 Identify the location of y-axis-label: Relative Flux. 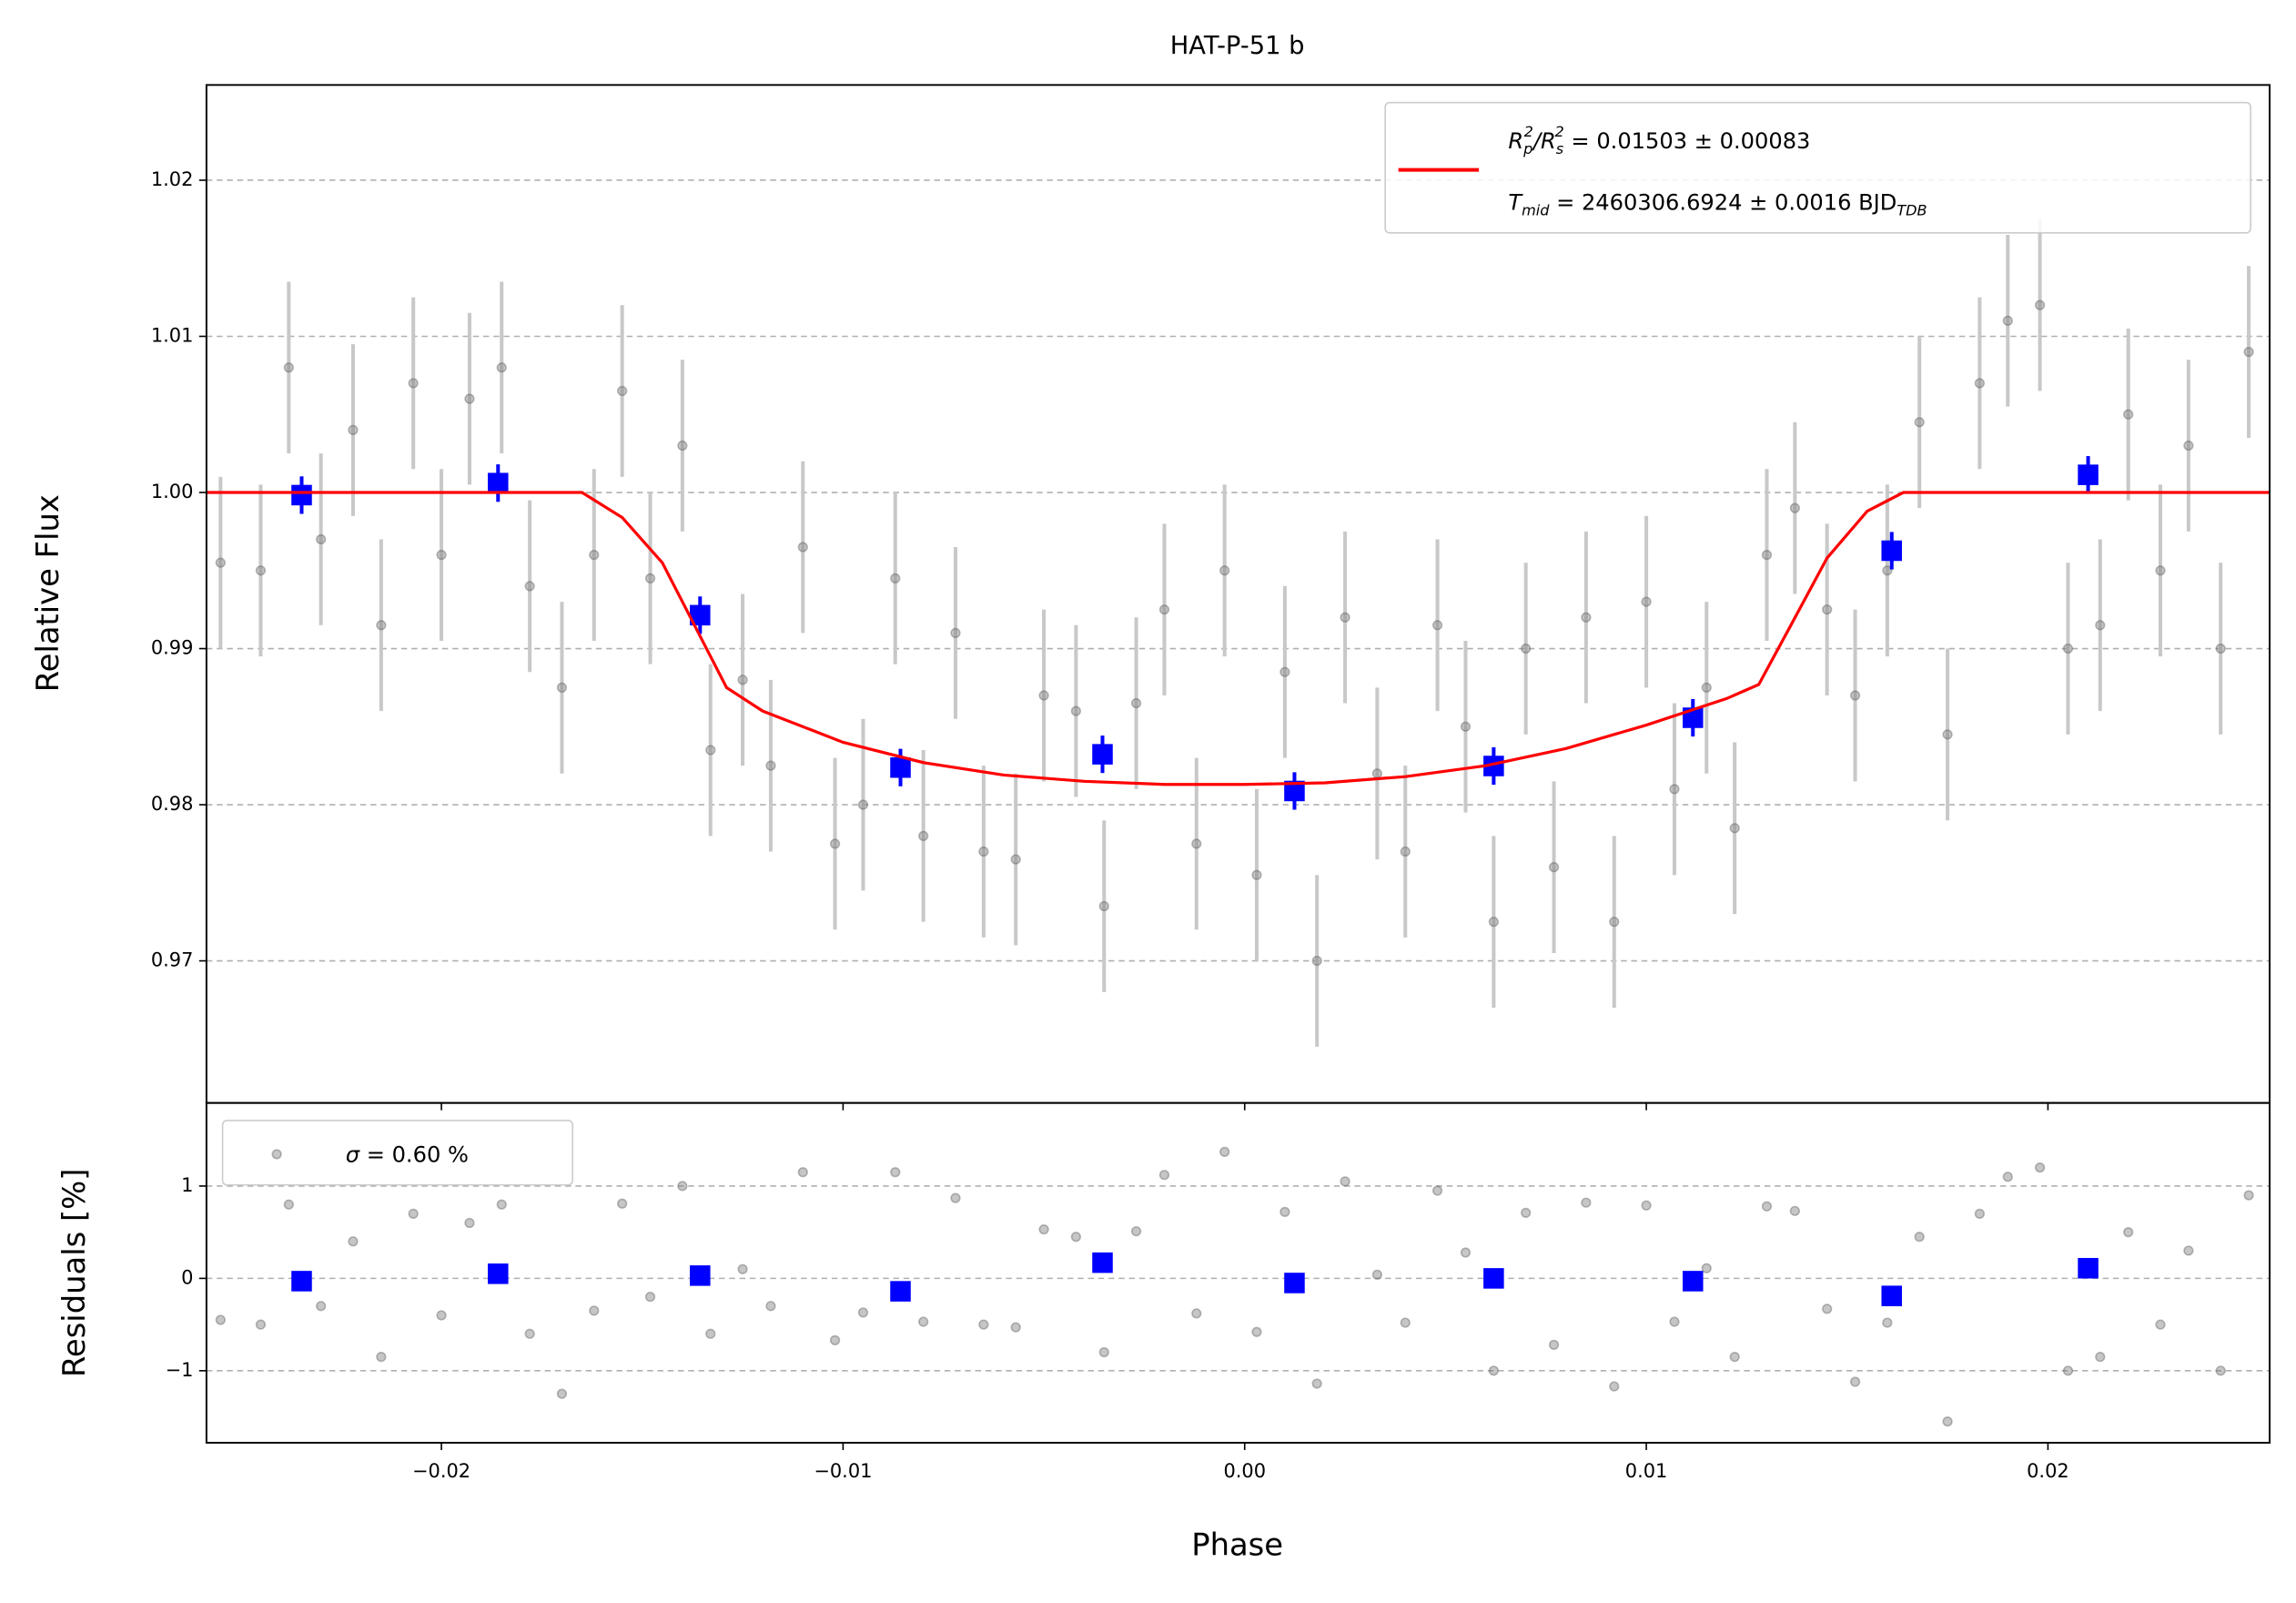
(48, 593).